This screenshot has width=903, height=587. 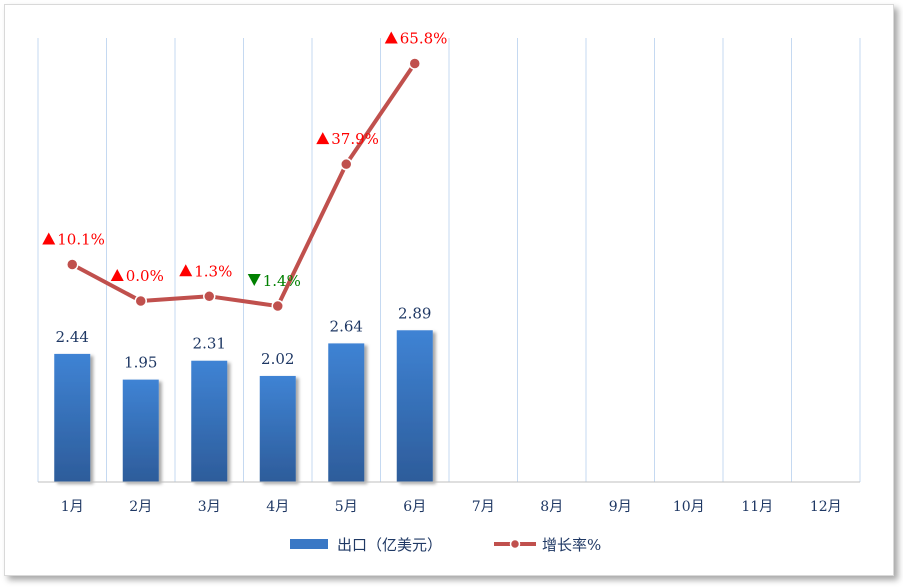 I want to click on bar-value-label: 2.31, so click(x=209, y=344).